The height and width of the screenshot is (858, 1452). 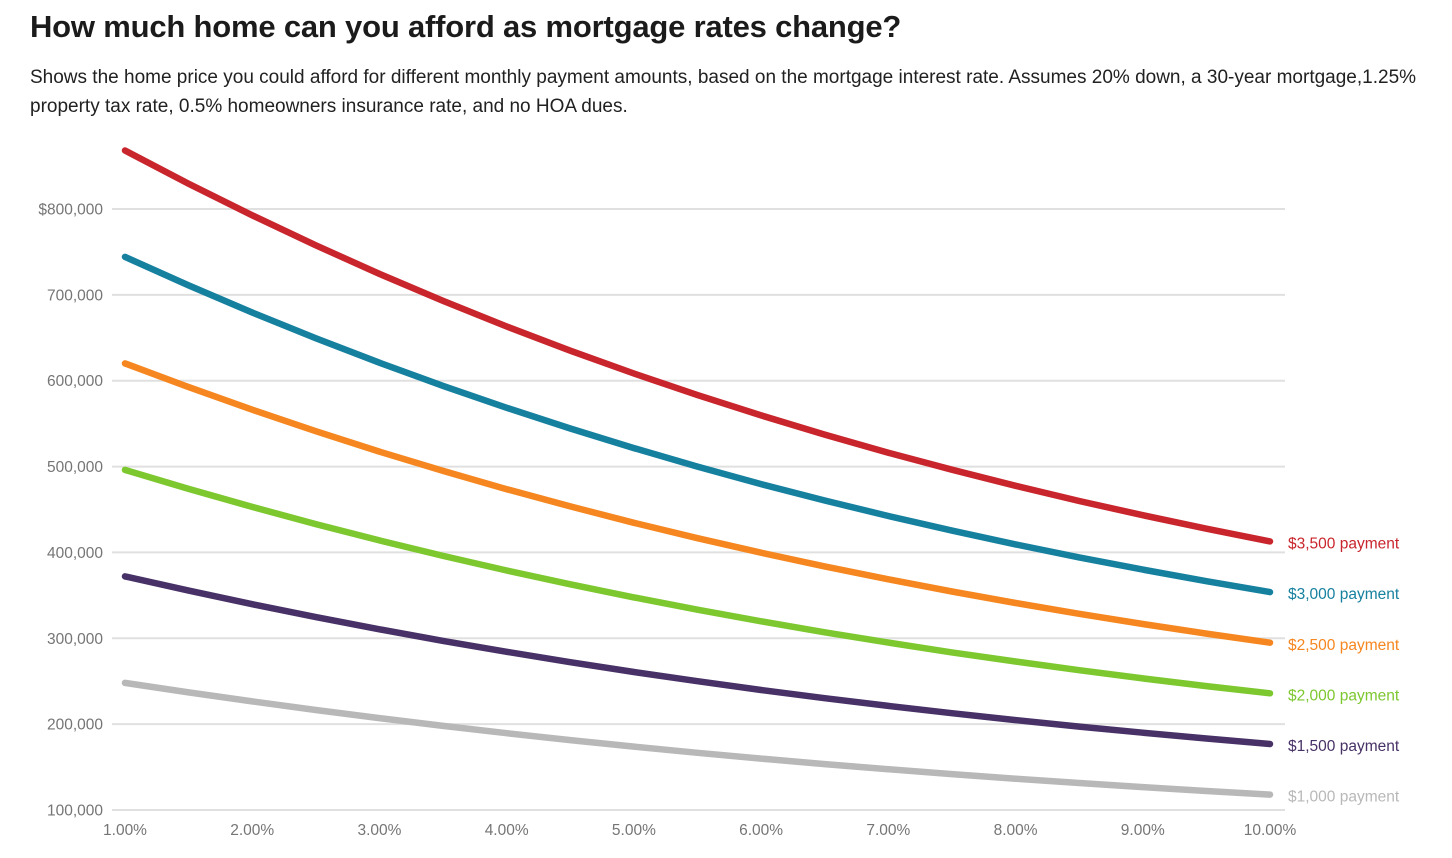 What do you see at coordinates (252, 830) in the screenshot?
I see `x-tick-label: 2.00%` at bounding box center [252, 830].